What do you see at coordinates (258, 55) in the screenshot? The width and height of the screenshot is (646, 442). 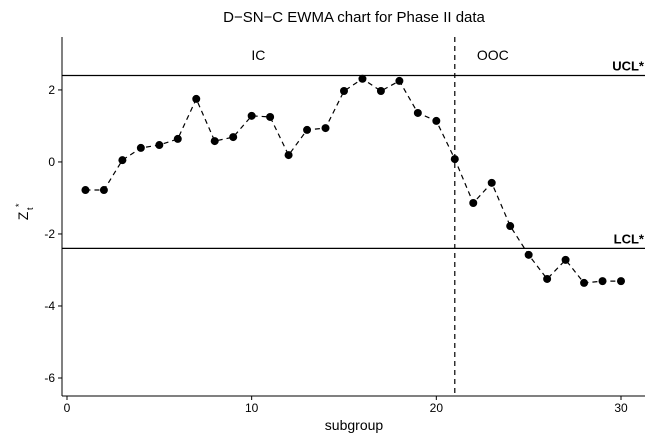 I see `region-label: IC` at bounding box center [258, 55].